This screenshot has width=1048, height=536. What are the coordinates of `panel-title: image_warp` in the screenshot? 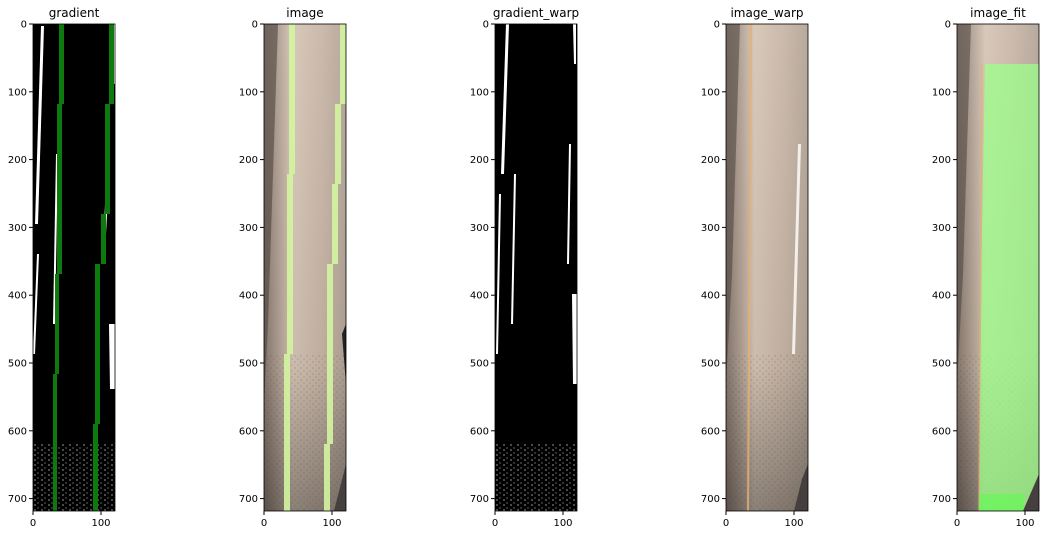 It's located at (766, 13).